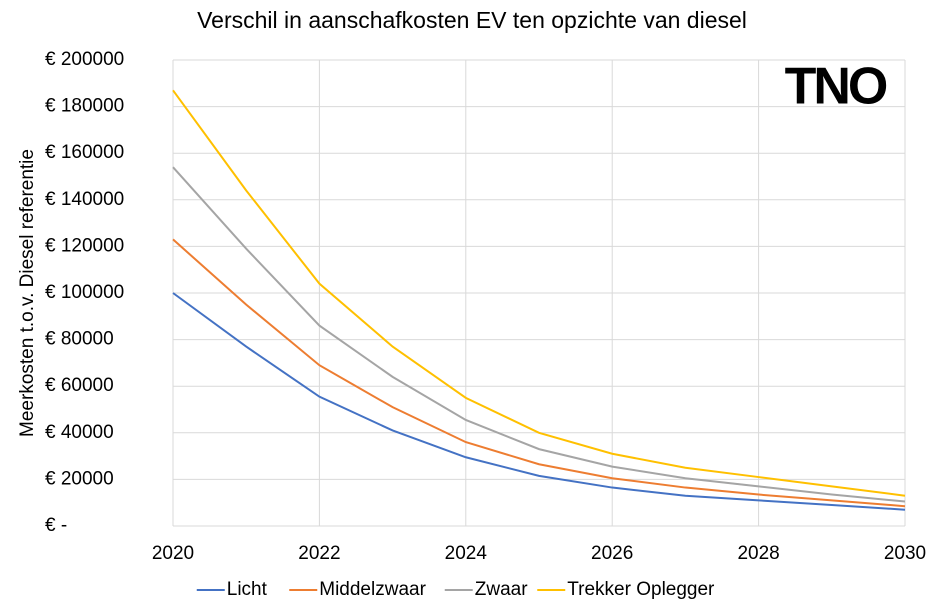  Describe the element at coordinates (758, 553) in the screenshot. I see `x-tick-label: 2028` at that location.